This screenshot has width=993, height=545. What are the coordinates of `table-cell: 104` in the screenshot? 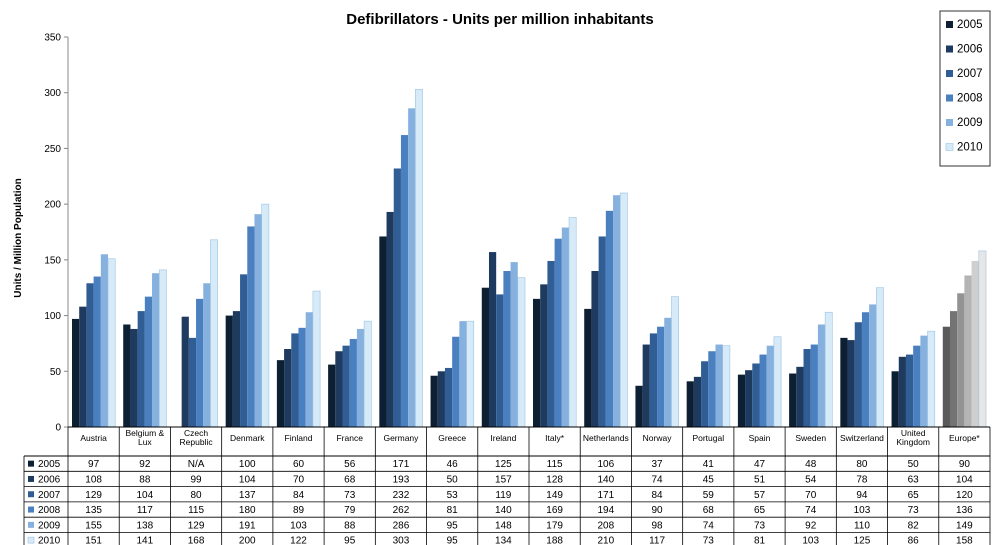 It's located at (144, 495).